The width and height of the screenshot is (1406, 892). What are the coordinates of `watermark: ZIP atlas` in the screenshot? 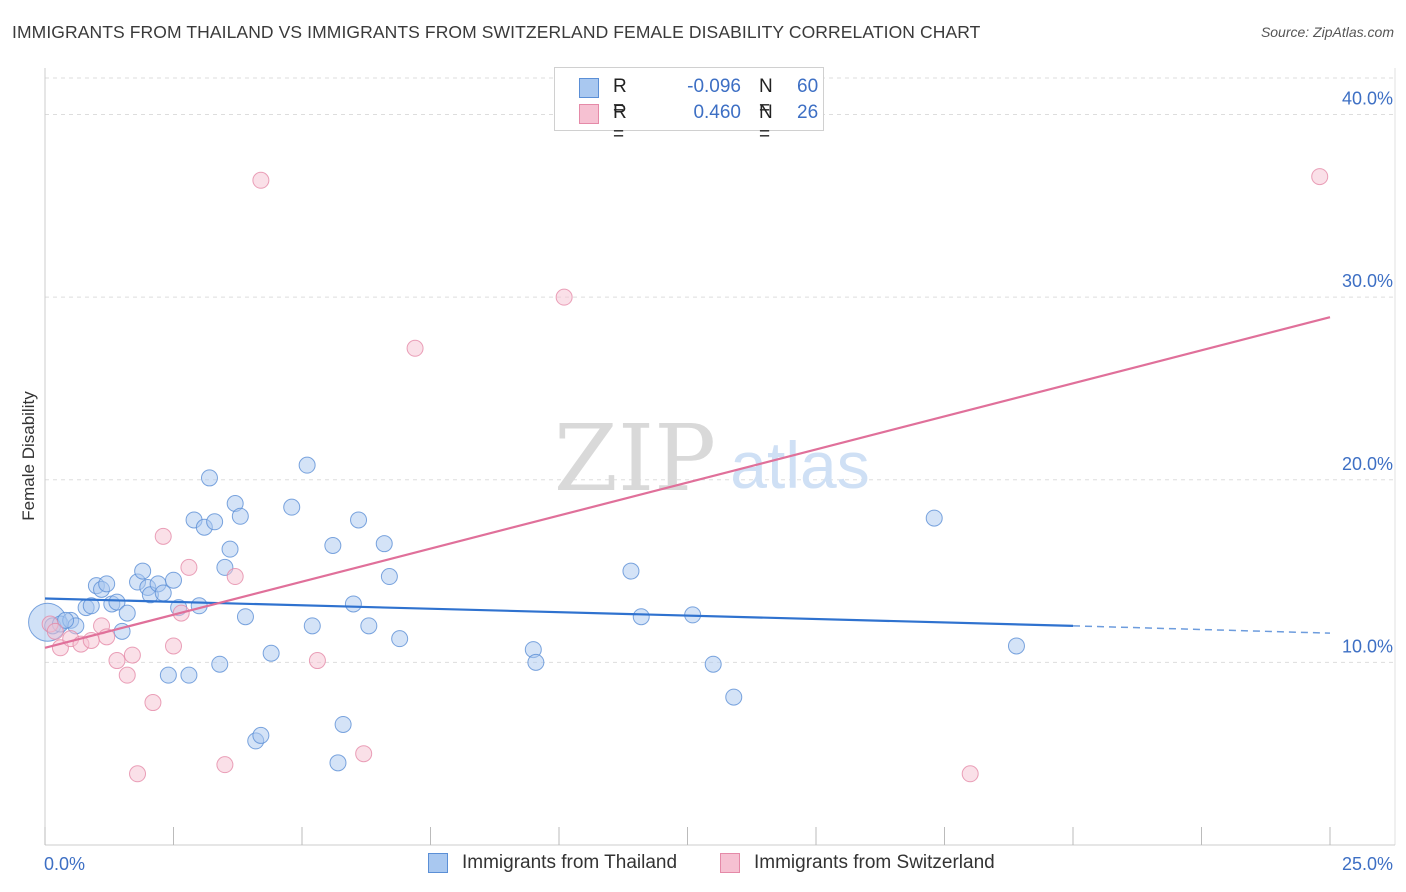 It's located at (712, 458).